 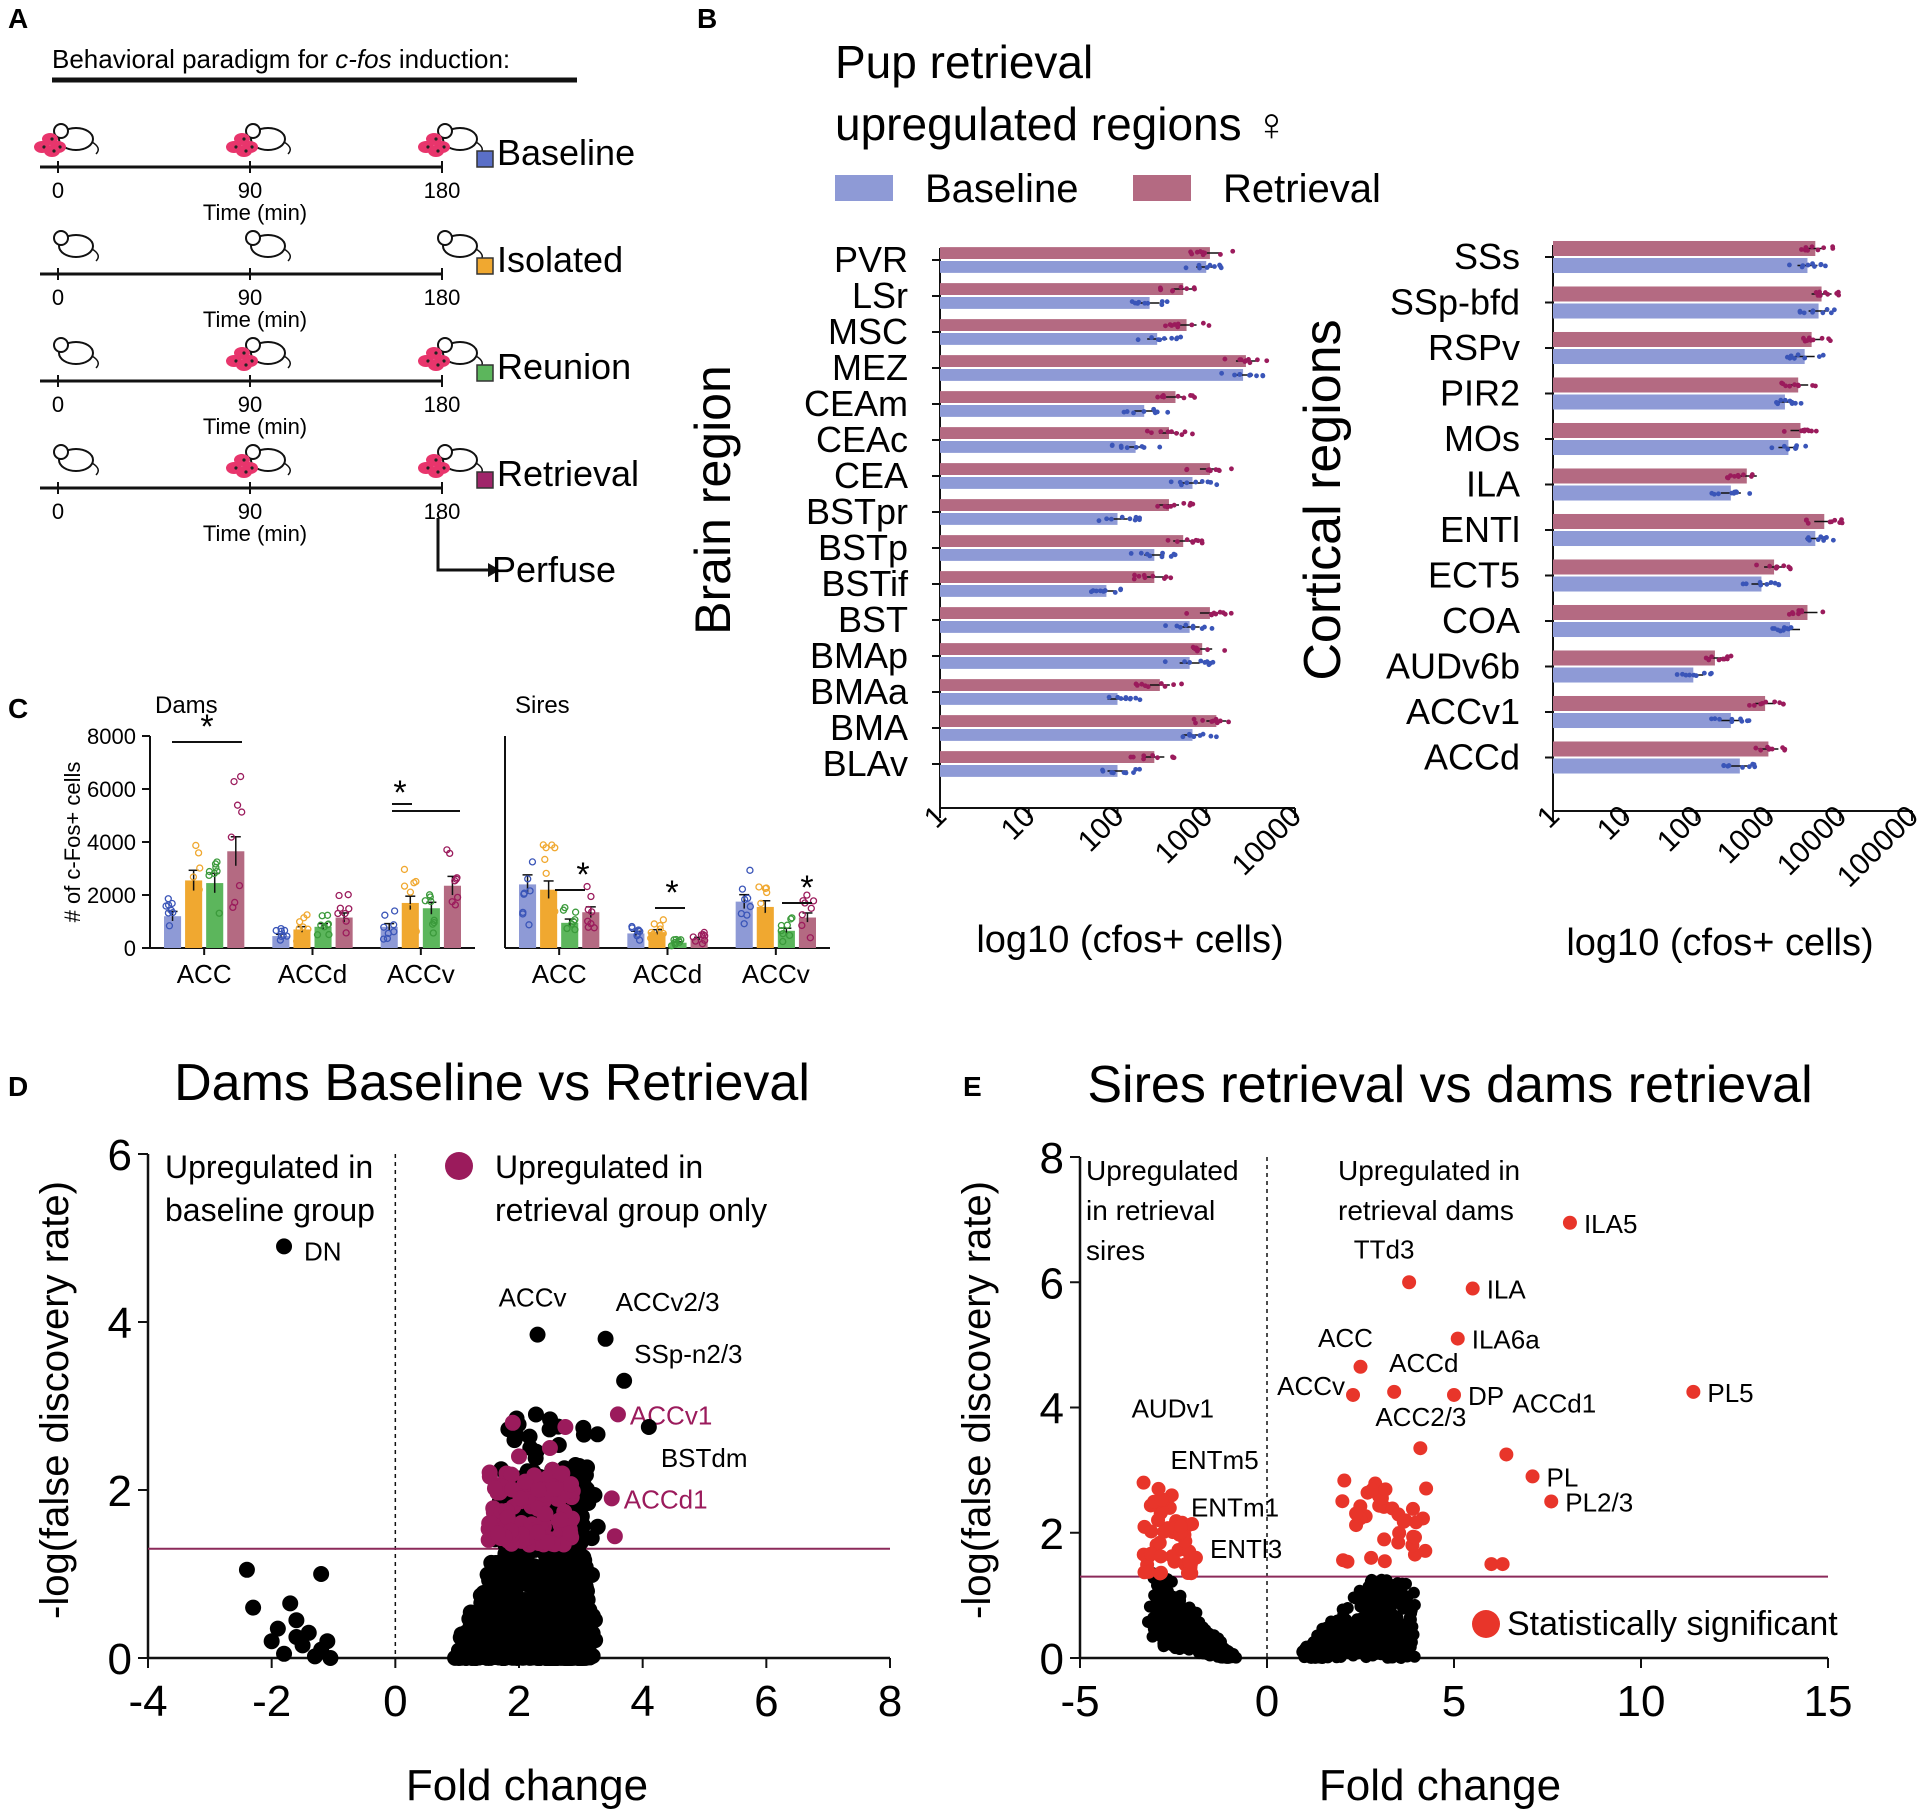 What do you see at coordinates (559, 974) in the screenshot?
I see `x-tick-label: ACC` at bounding box center [559, 974].